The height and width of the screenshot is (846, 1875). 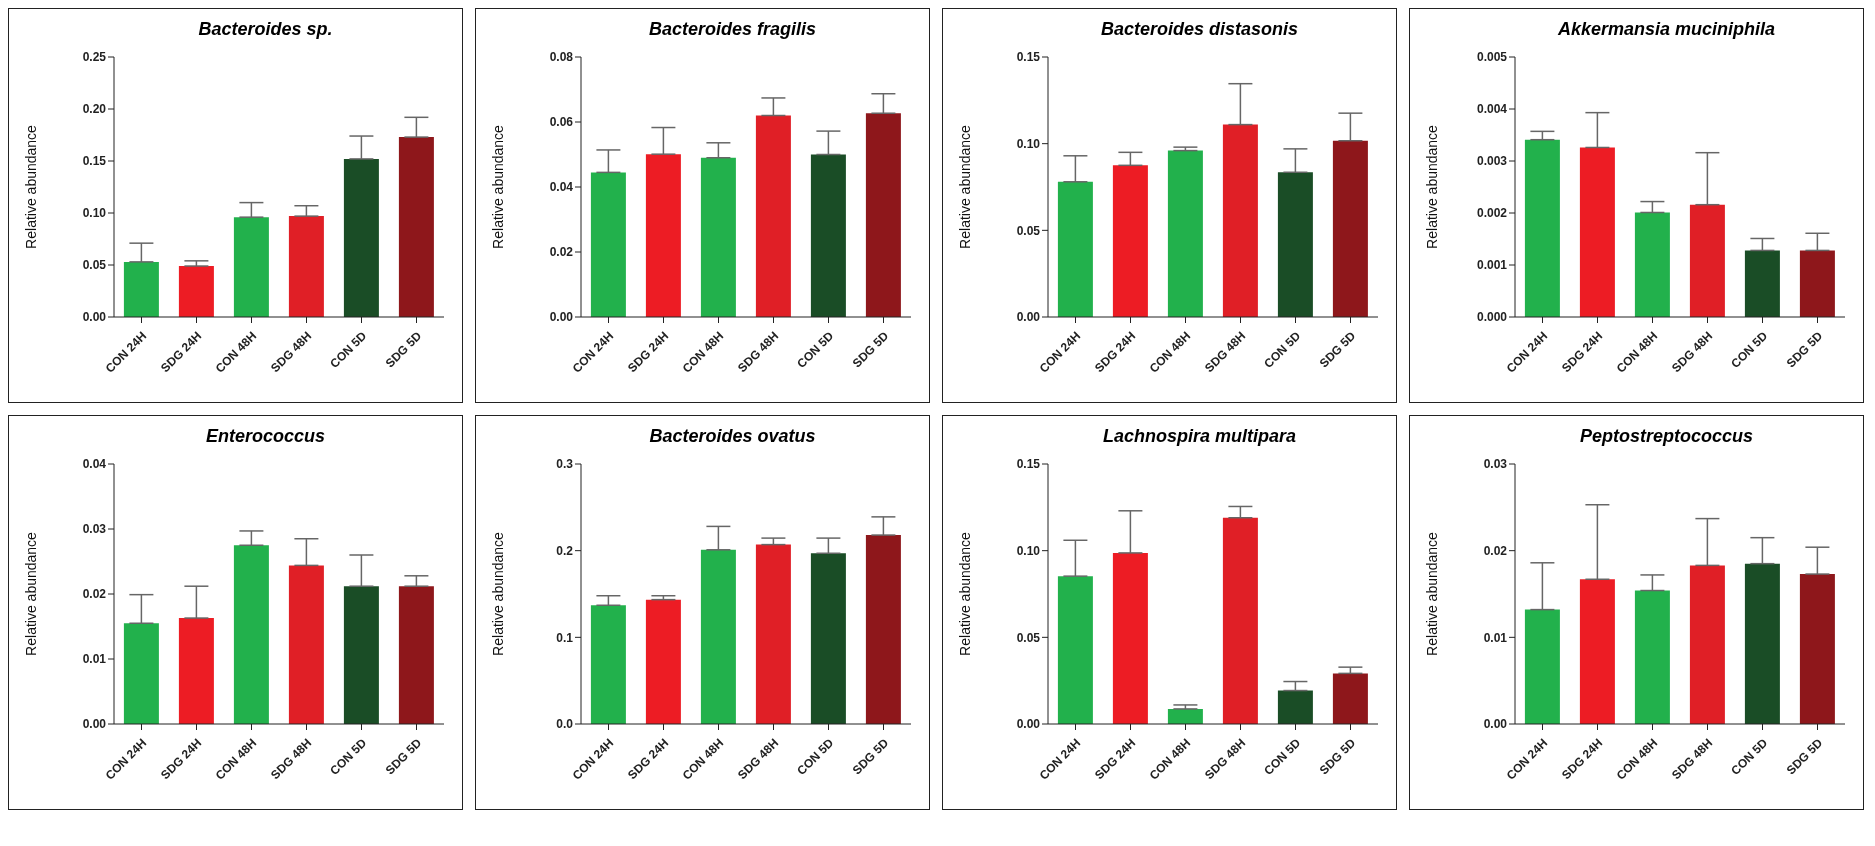 I want to click on y-tick-label: 0.25, so click(x=94, y=57).